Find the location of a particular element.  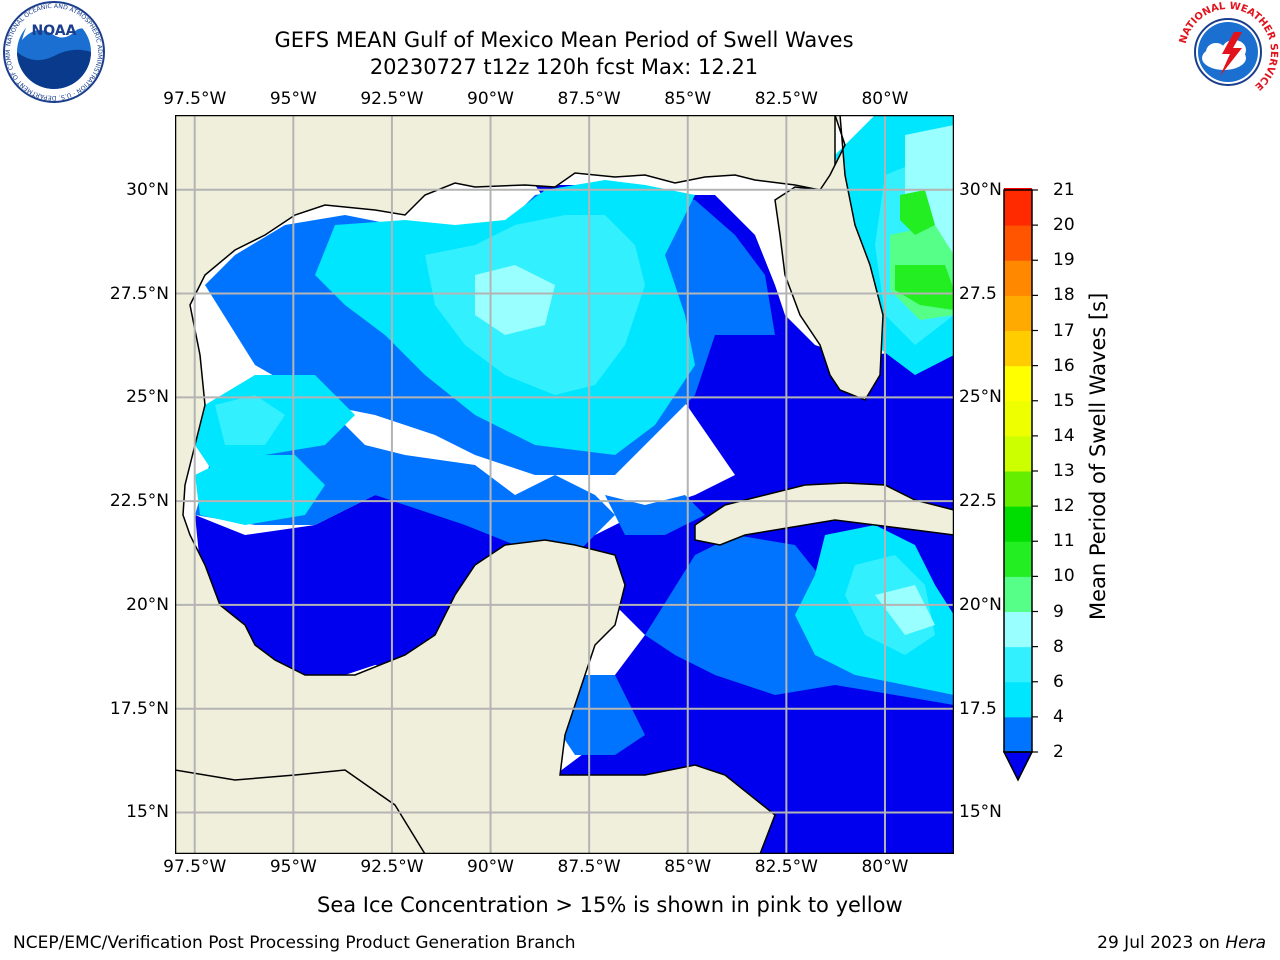

footer-date: 29 Jul 2023 on Hera is located at coordinates (1181, 943).